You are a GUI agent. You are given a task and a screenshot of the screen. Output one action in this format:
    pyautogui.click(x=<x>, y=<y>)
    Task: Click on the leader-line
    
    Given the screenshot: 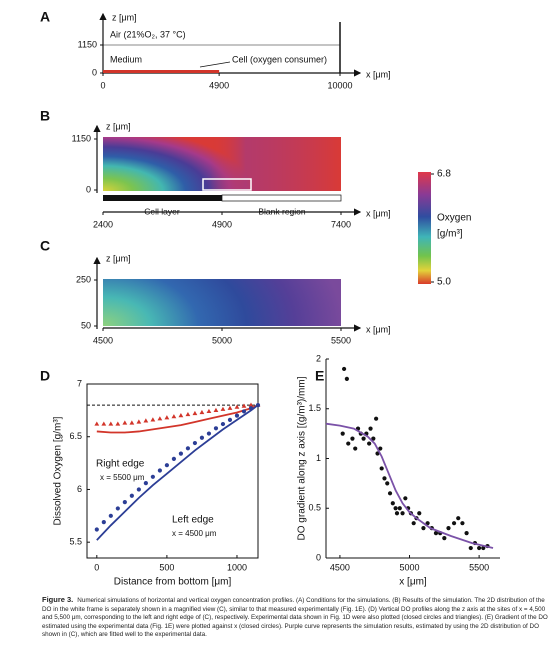 What is the action you would take?
    pyautogui.click(x=215, y=64)
    